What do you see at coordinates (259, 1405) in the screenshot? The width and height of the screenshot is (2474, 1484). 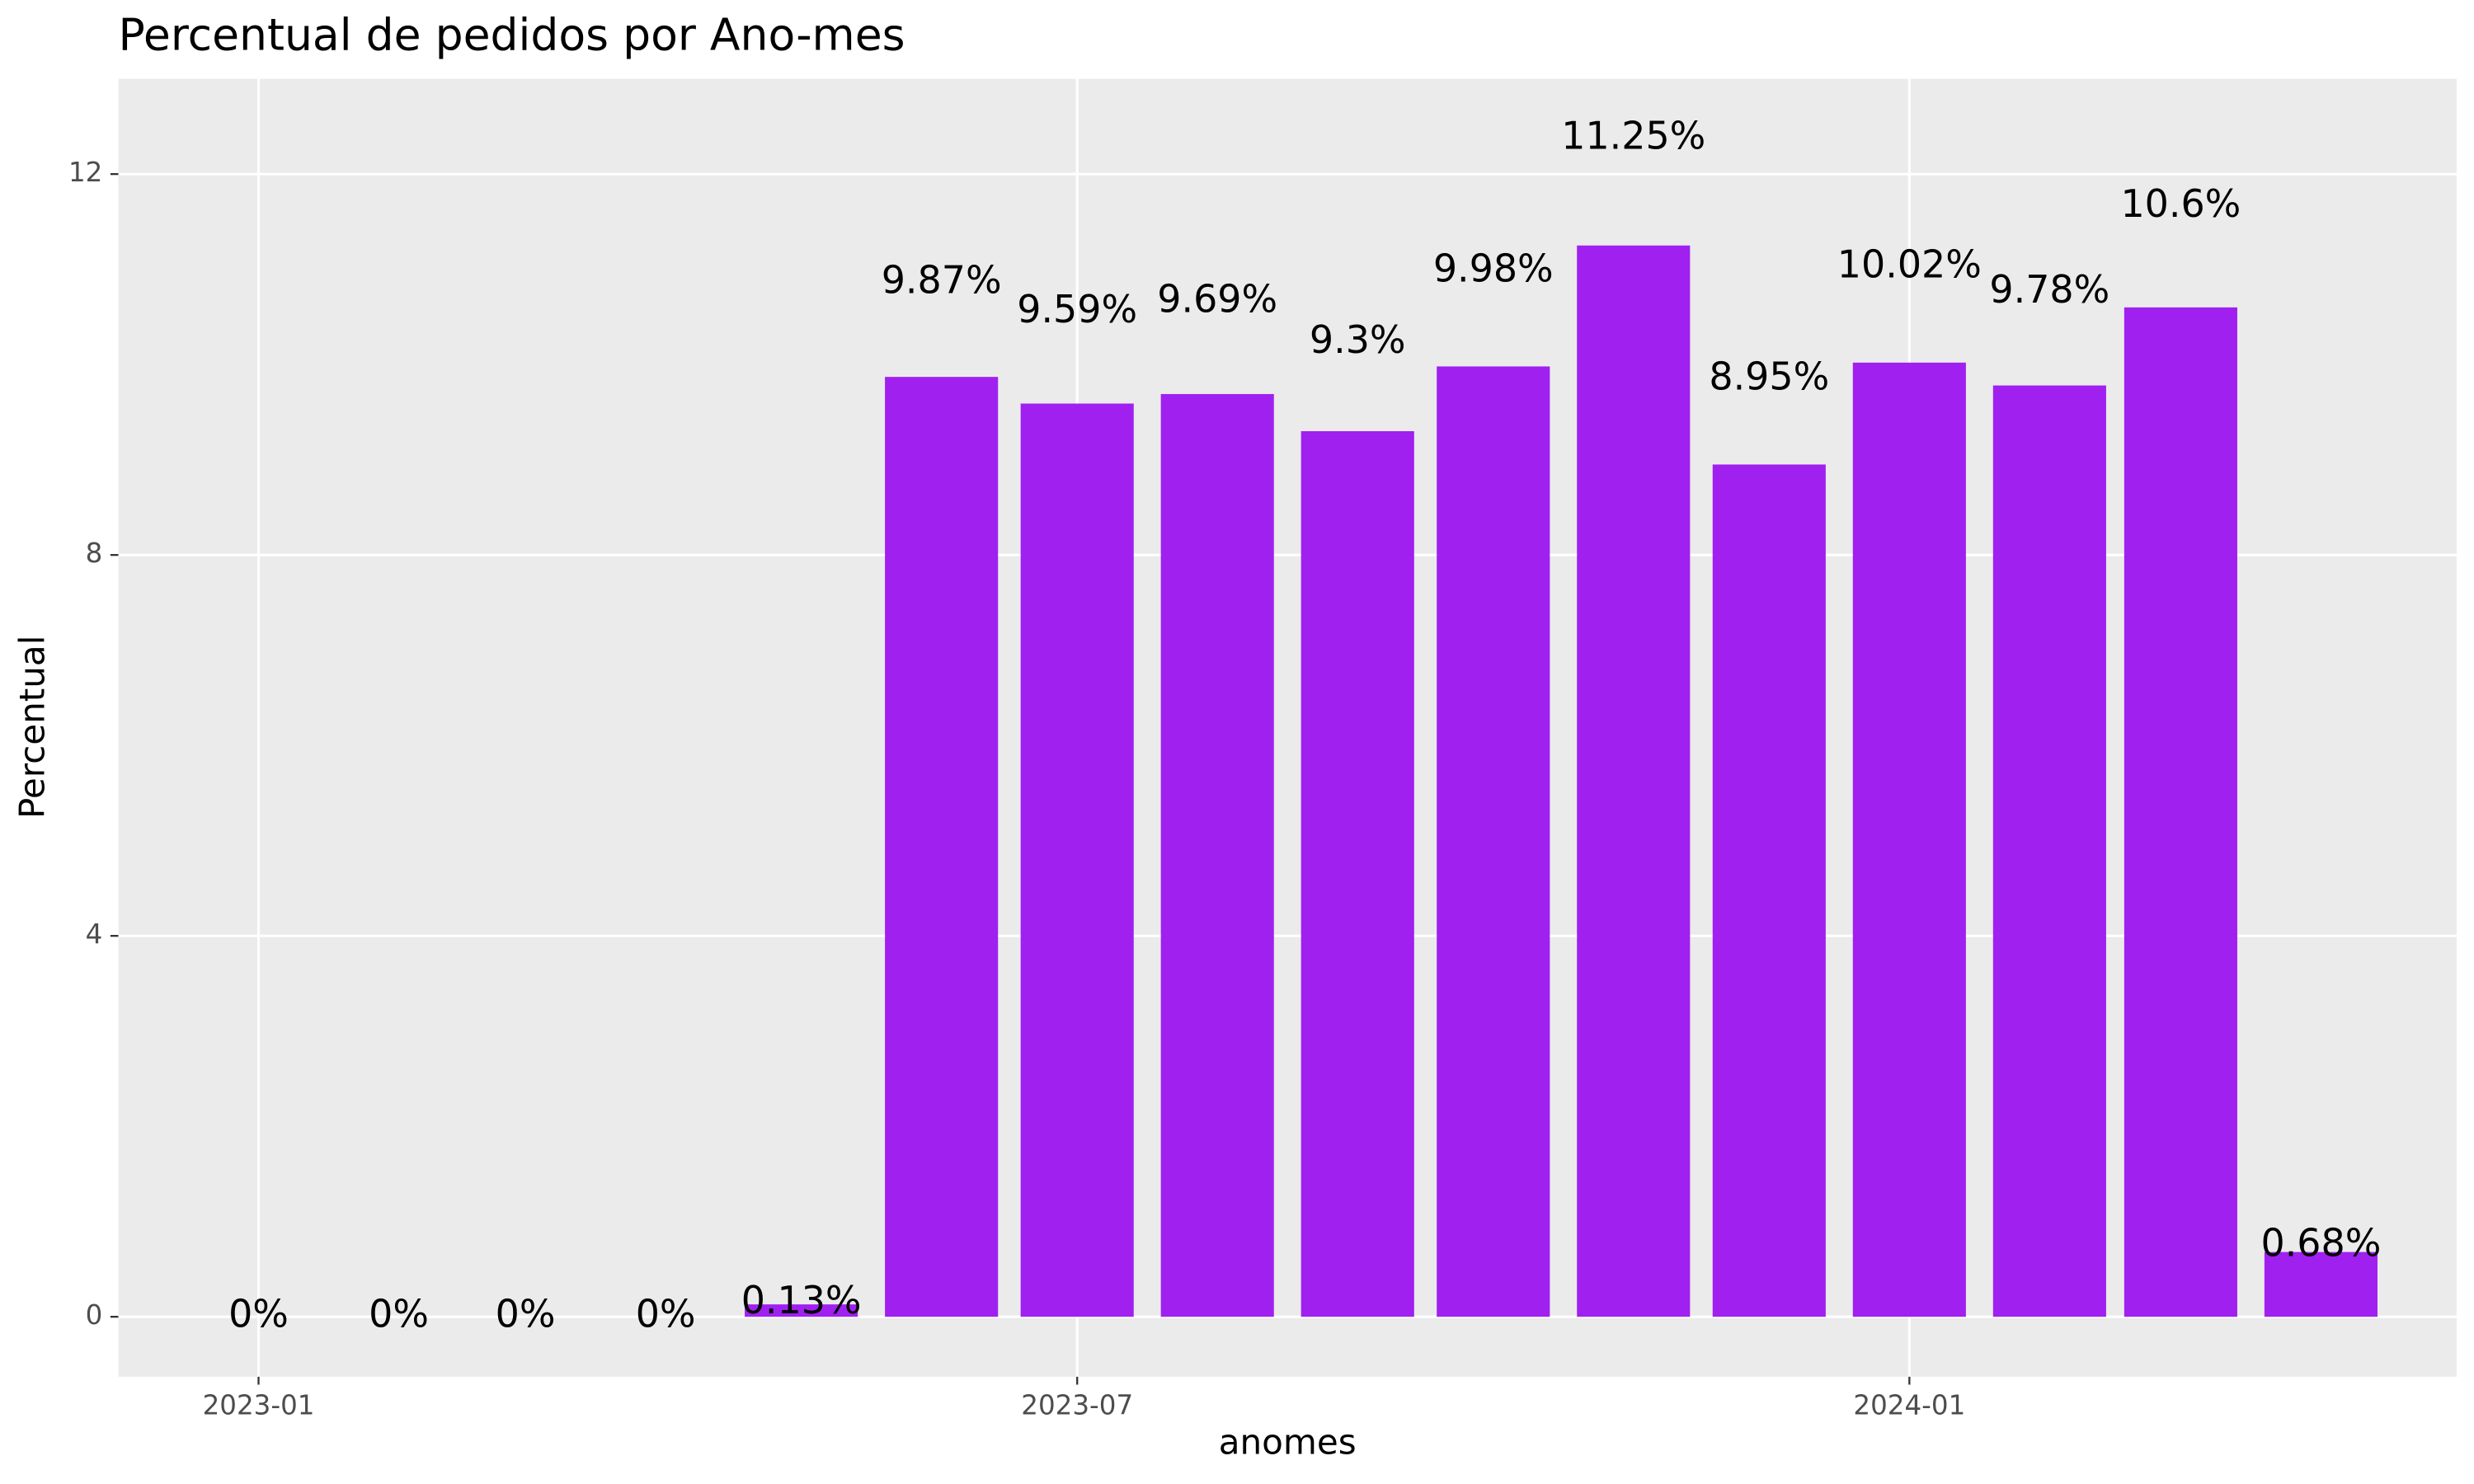 I see `x-tick-label: 2023-01` at bounding box center [259, 1405].